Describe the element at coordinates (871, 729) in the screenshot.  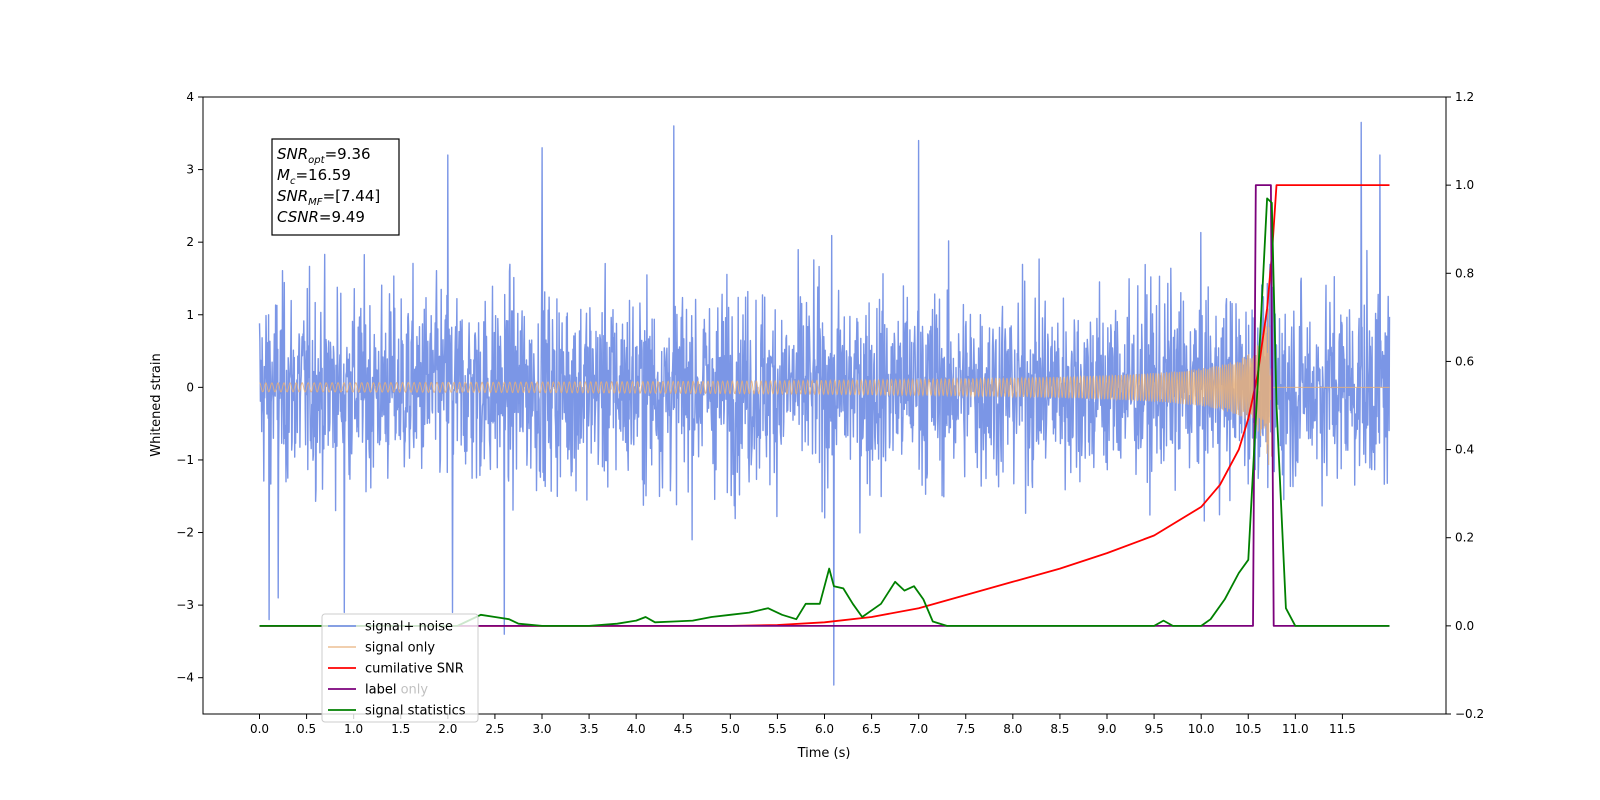
I see `x-tick-label: 6.5` at that location.